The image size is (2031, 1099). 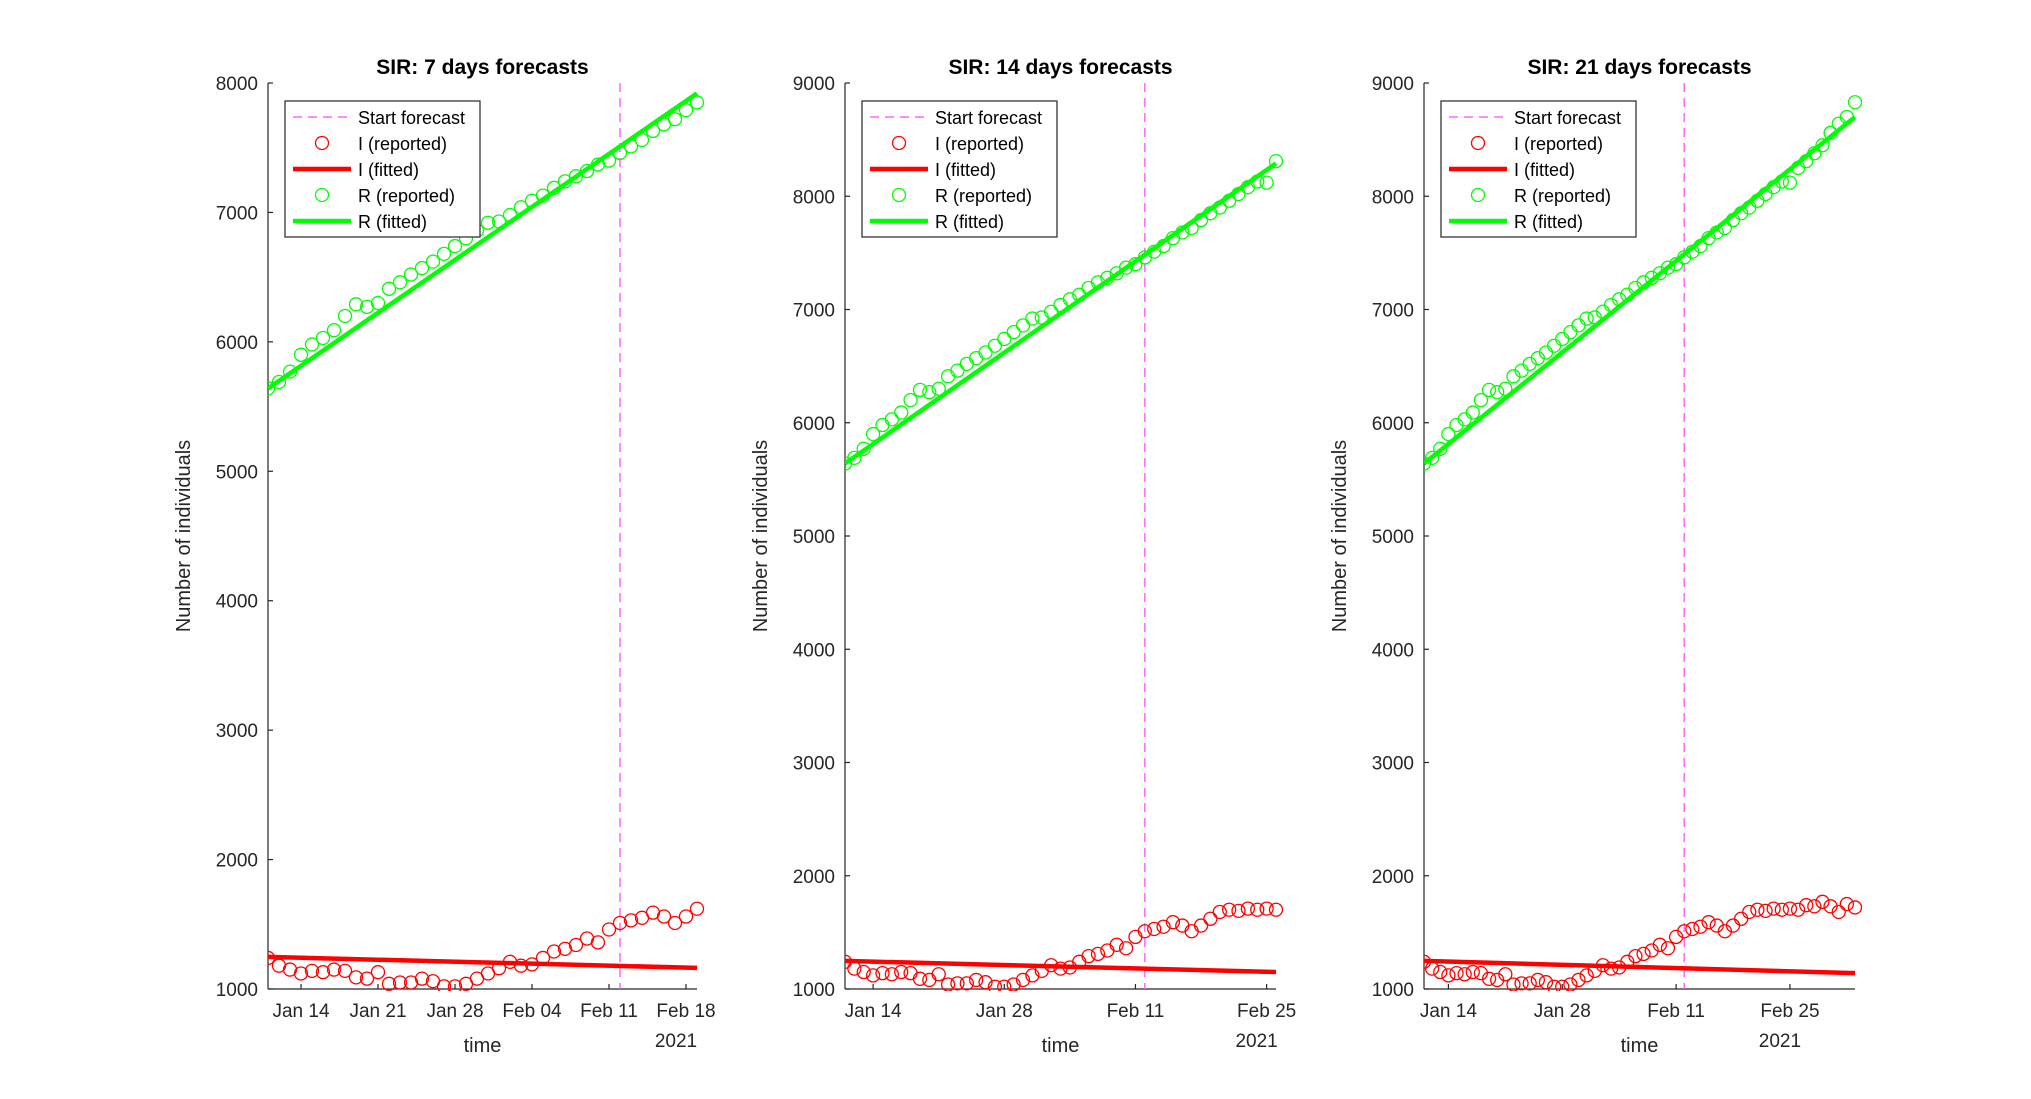 What do you see at coordinates (814, 877) in the screenshot?
I see `y-tick-label: 2000` at bounding box center [814, 877].